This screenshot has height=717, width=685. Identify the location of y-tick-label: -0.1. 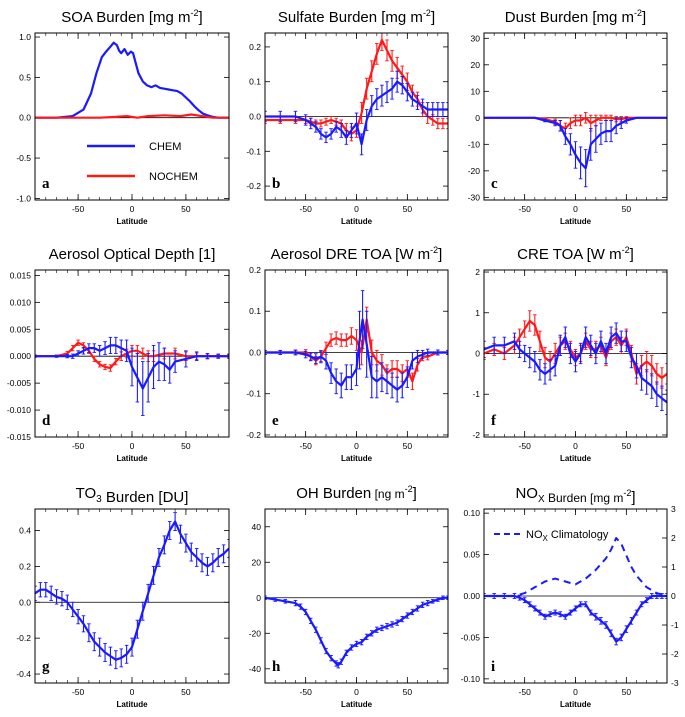
(253, 151).